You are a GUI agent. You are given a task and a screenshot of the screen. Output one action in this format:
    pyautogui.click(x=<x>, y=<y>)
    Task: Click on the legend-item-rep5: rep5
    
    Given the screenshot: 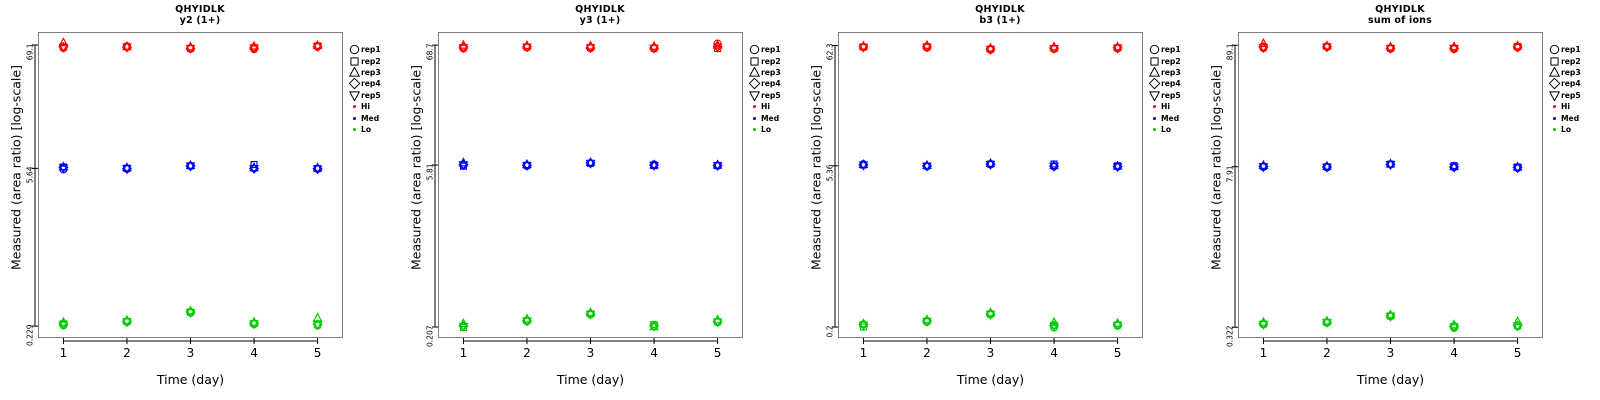 What is the action you would take?
    pyautogui.click(x=1574, y=95)
    